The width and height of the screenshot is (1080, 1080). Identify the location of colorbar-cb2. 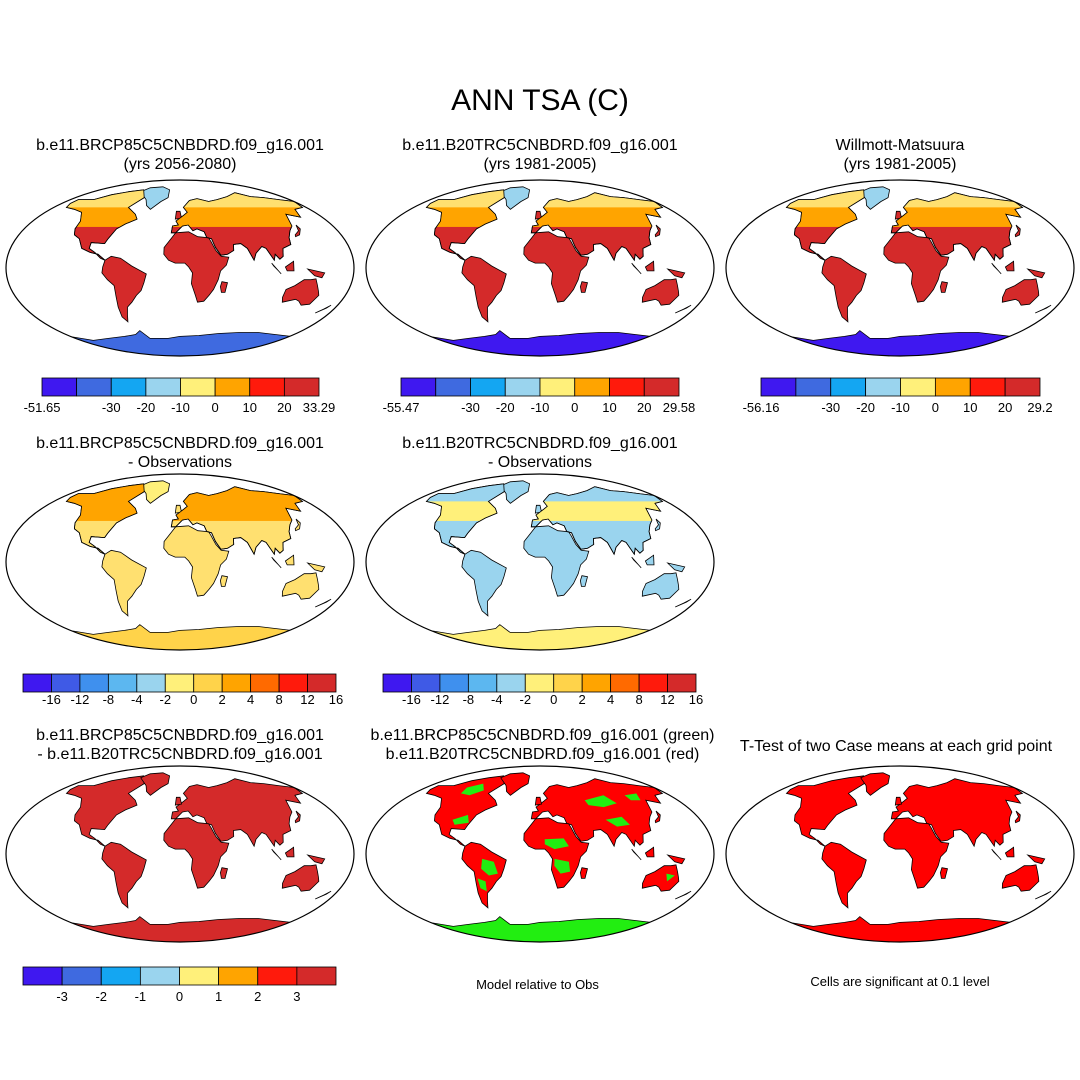
(540, 387).